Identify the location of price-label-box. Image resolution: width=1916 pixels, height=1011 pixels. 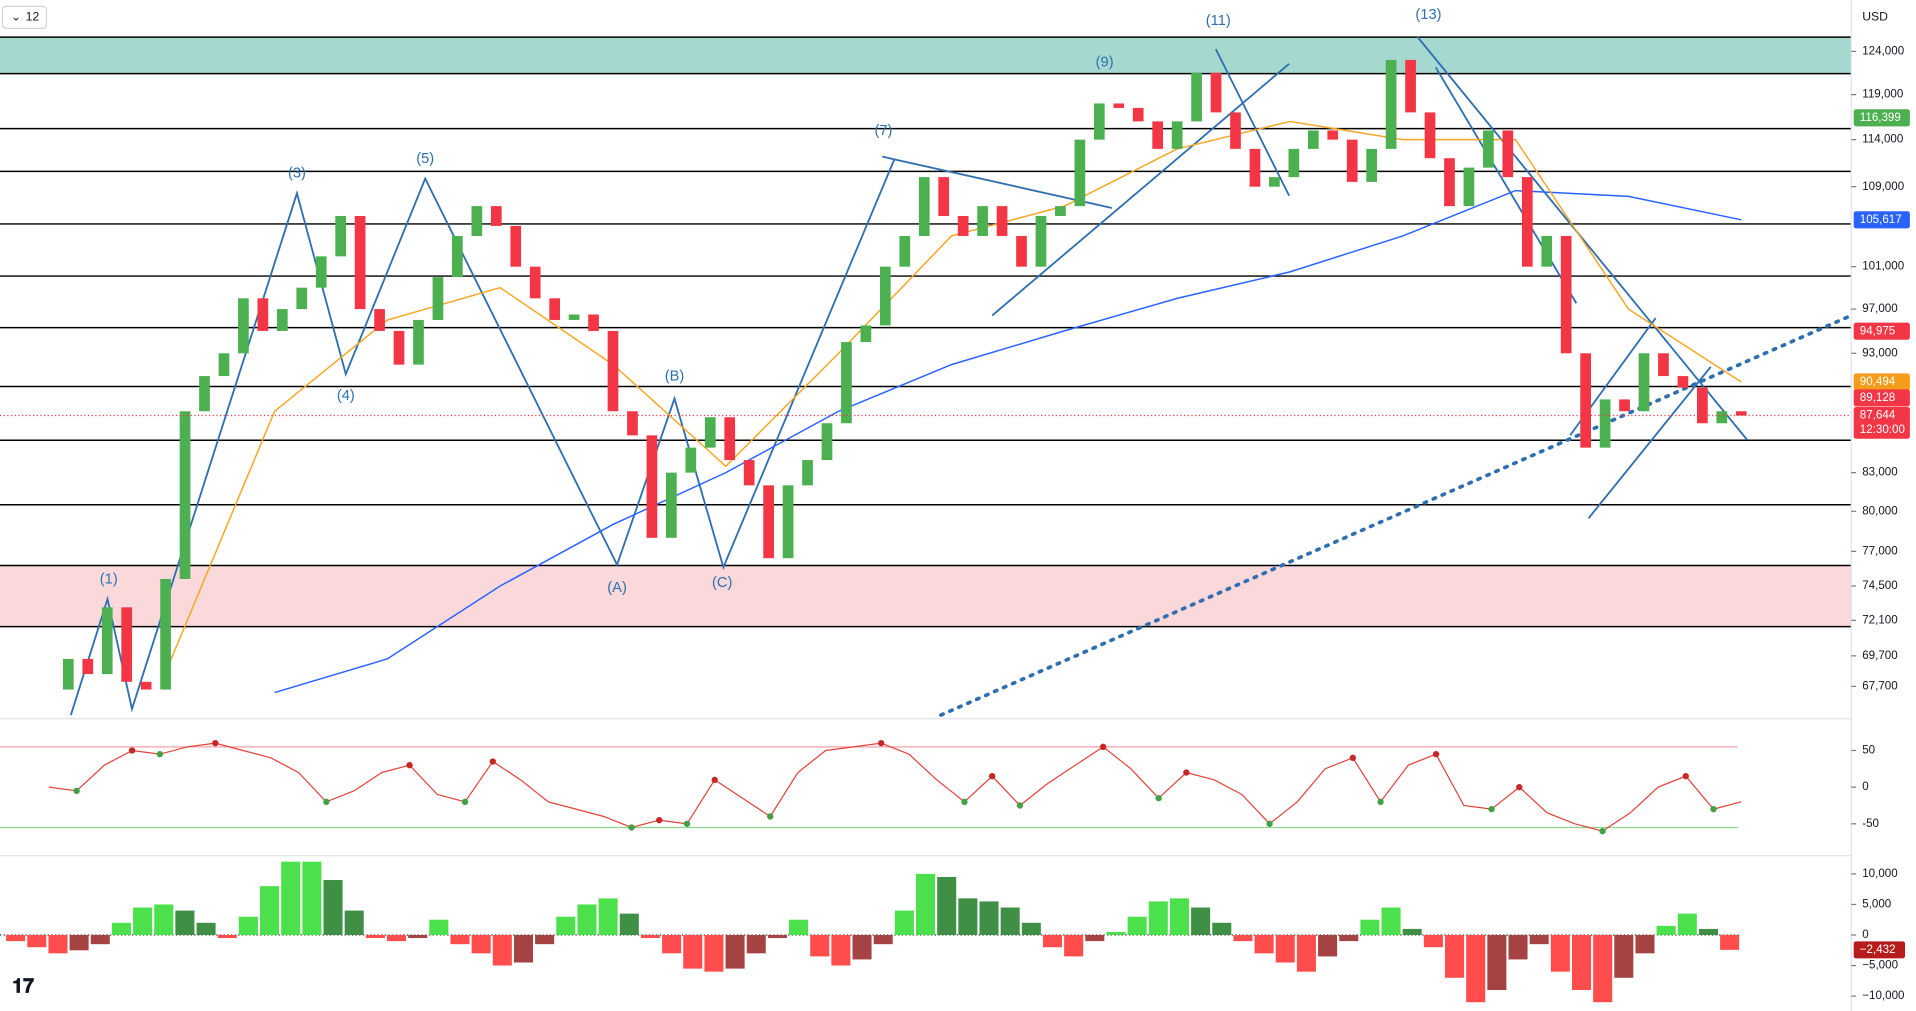
(1881, 422).